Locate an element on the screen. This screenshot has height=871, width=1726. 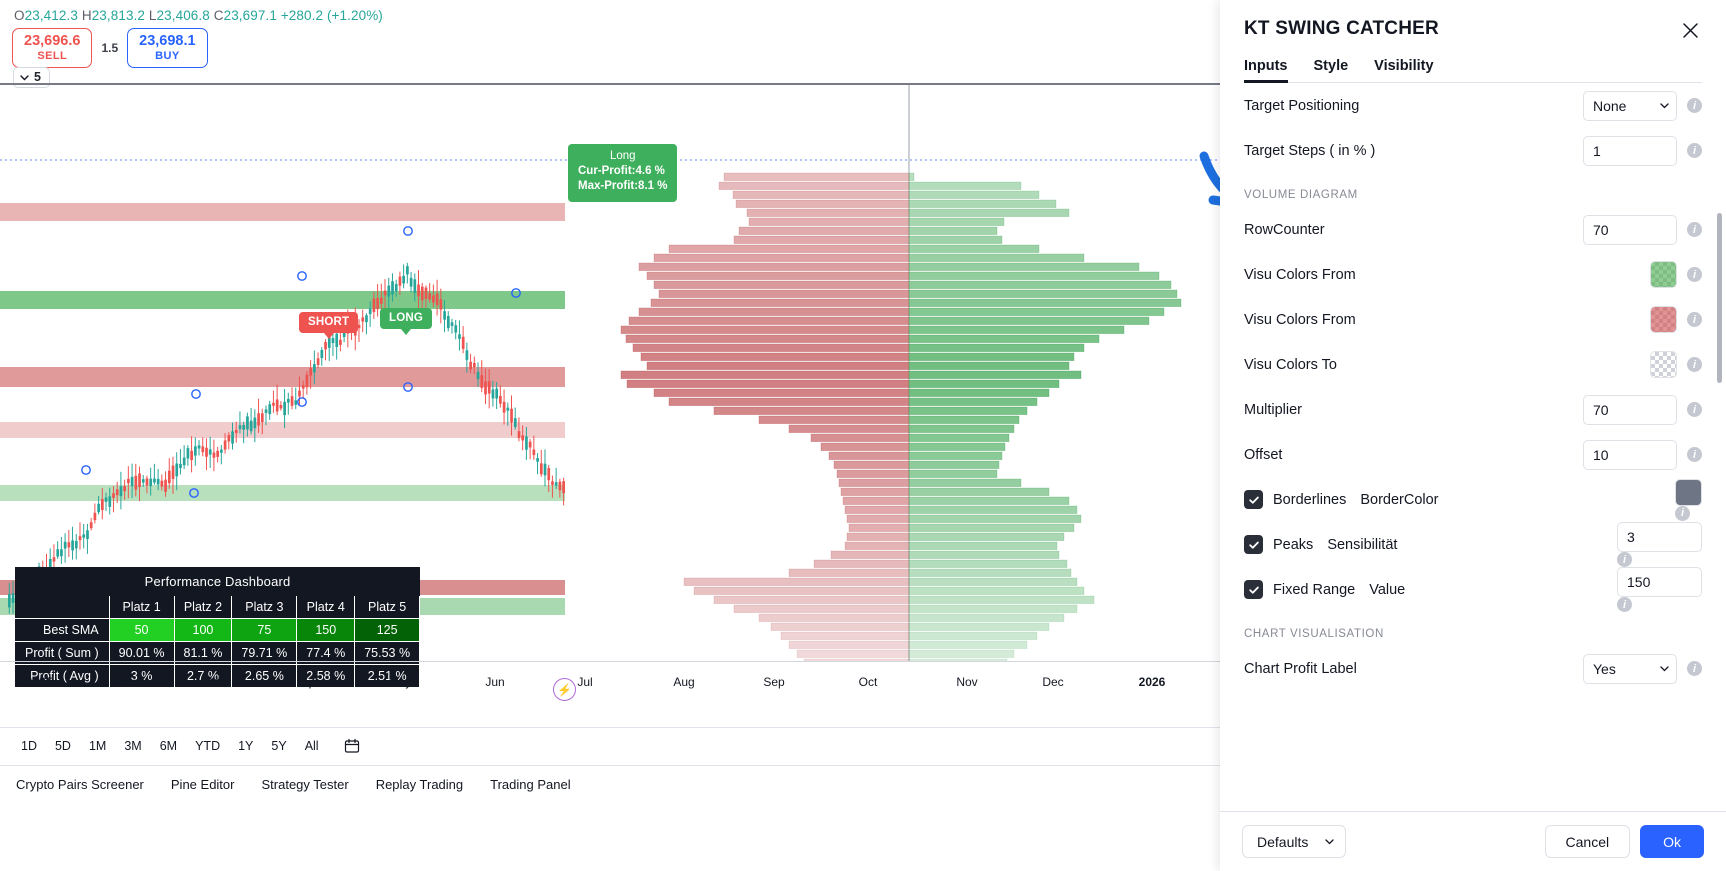
visu-colors-from-red-color-swatch is located at coordinates (1663, 319).